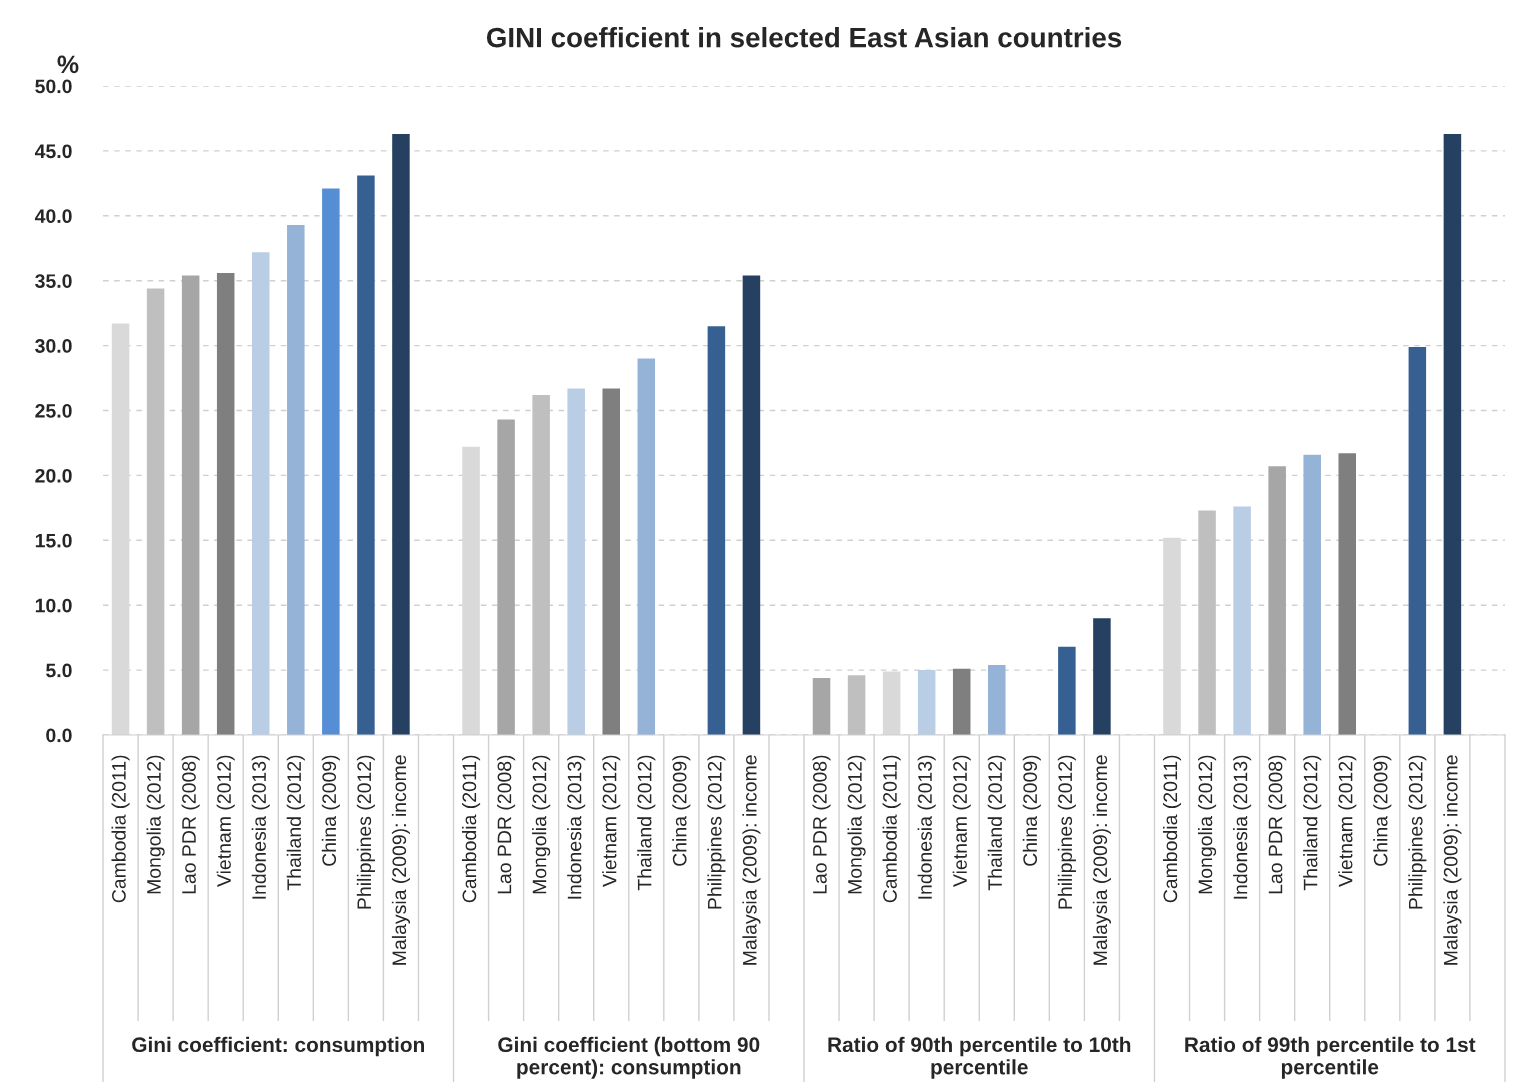 Image resolution: width=1531 pixels, height=1082 pixels. Describe the element at coordinates (979, 1057) in the screenshot. I see `text: Ratio of 90th percentile to 10th percentile` at that location.